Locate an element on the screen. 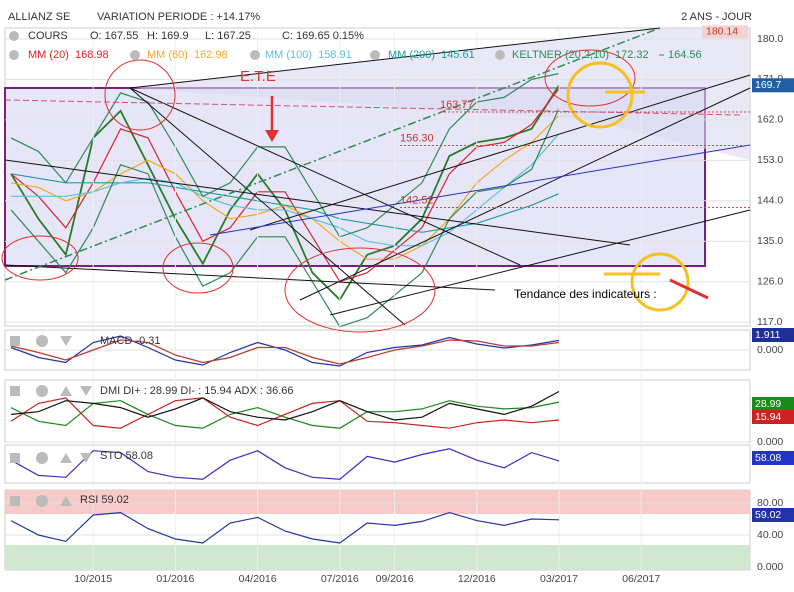 Image resolution: width=794 pixels, height=592 pixels. value-box-label: 59.02 is located at coordinates (768, 515).